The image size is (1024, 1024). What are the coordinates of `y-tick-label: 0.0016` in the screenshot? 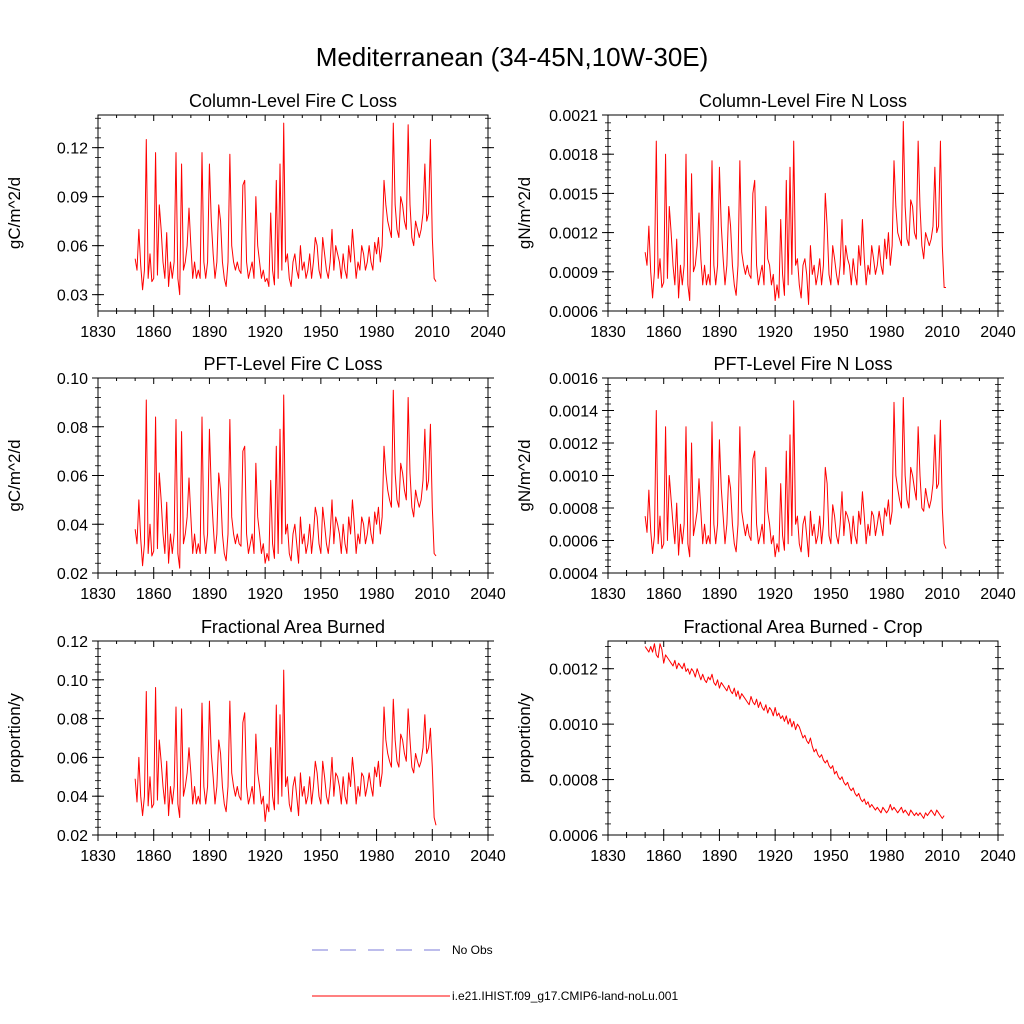 It's located at (573, 379).